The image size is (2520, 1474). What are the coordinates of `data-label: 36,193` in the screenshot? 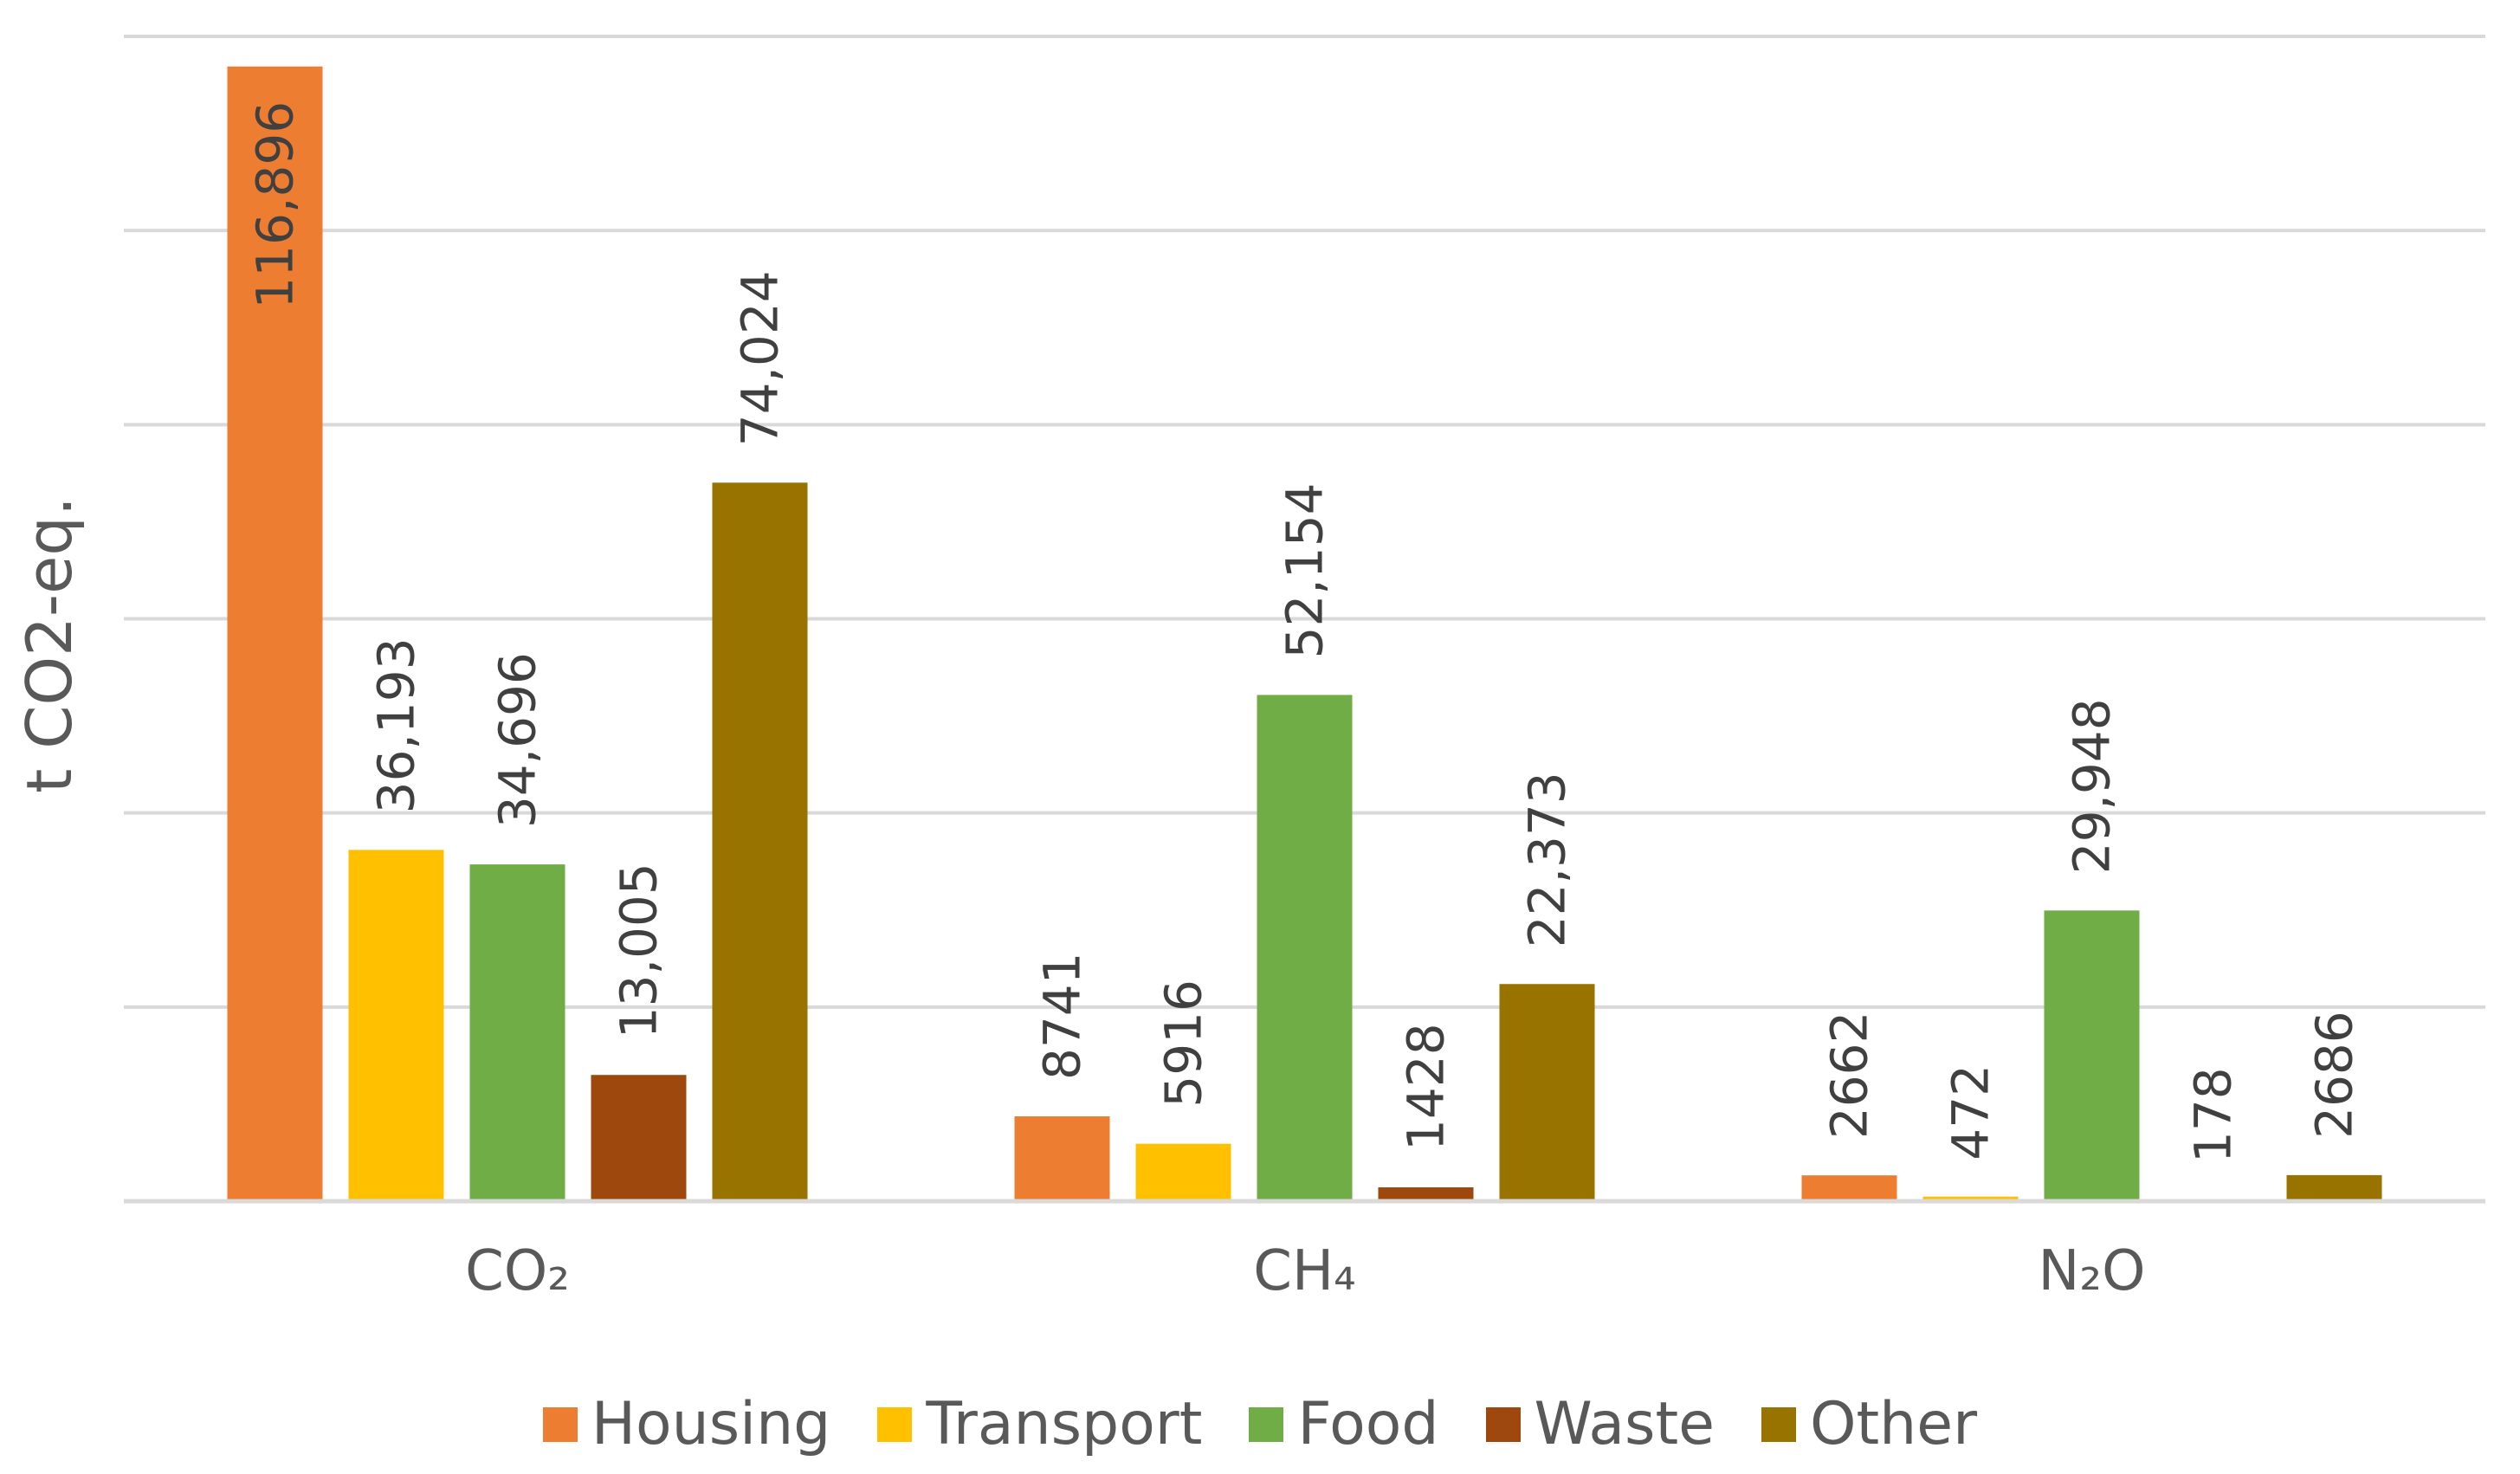 It's located at (396, 725).